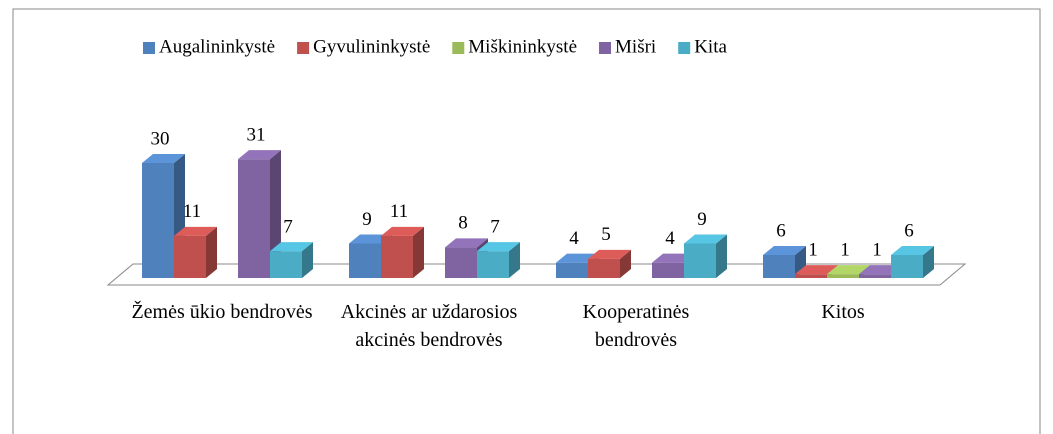 This screenshot has width=1053, height=434. What do you see at coordinates (222, 312) in the screenshot?
I see `category-label: Žemės ūkio bendrovės` at bounding box center [222, 312].